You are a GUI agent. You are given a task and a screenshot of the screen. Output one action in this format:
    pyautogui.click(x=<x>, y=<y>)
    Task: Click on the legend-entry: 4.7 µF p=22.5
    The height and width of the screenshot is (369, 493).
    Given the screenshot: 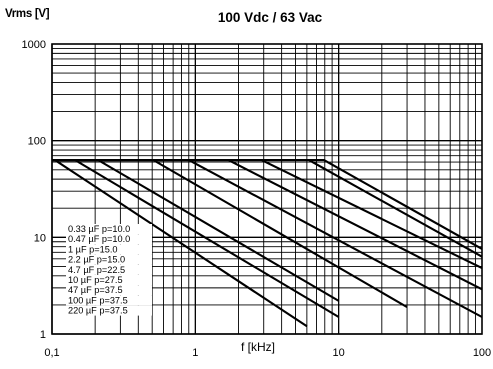 What is the action you would take?
    pyautogui.click(x=96, y=270)
    